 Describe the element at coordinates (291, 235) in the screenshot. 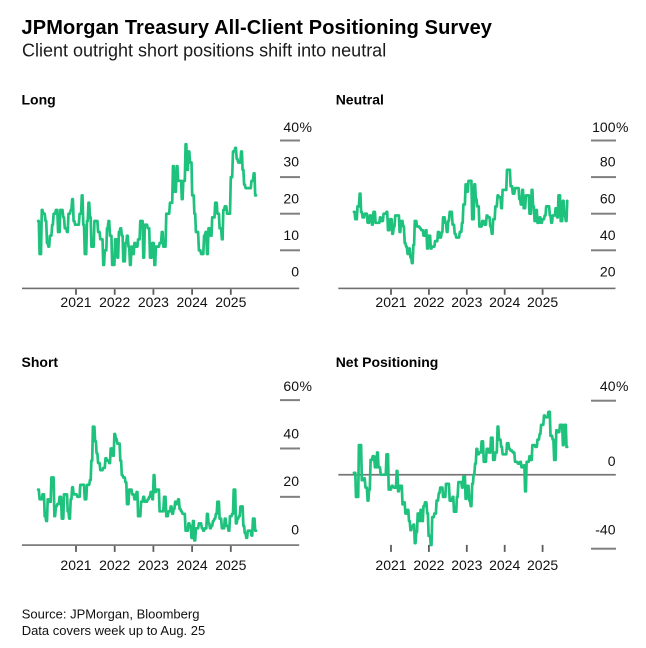

I see `svg-text: 10` at that location.